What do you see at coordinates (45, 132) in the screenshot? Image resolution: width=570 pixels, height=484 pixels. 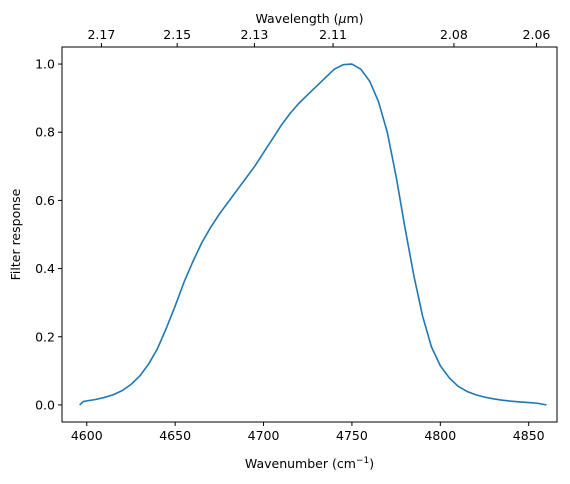 I see `y-tick-label: 0.8` at bounding box center [45, 132].